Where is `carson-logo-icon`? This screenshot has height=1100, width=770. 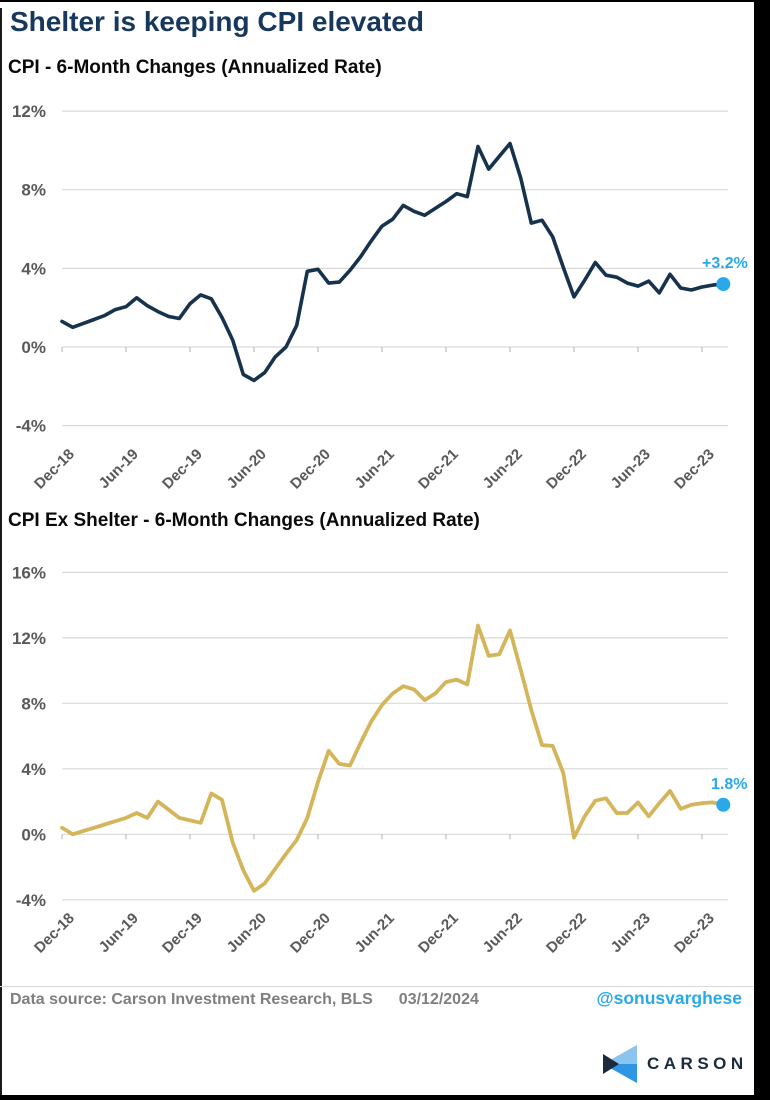
carson-logo-icon is located at coordinates (620, 1064).